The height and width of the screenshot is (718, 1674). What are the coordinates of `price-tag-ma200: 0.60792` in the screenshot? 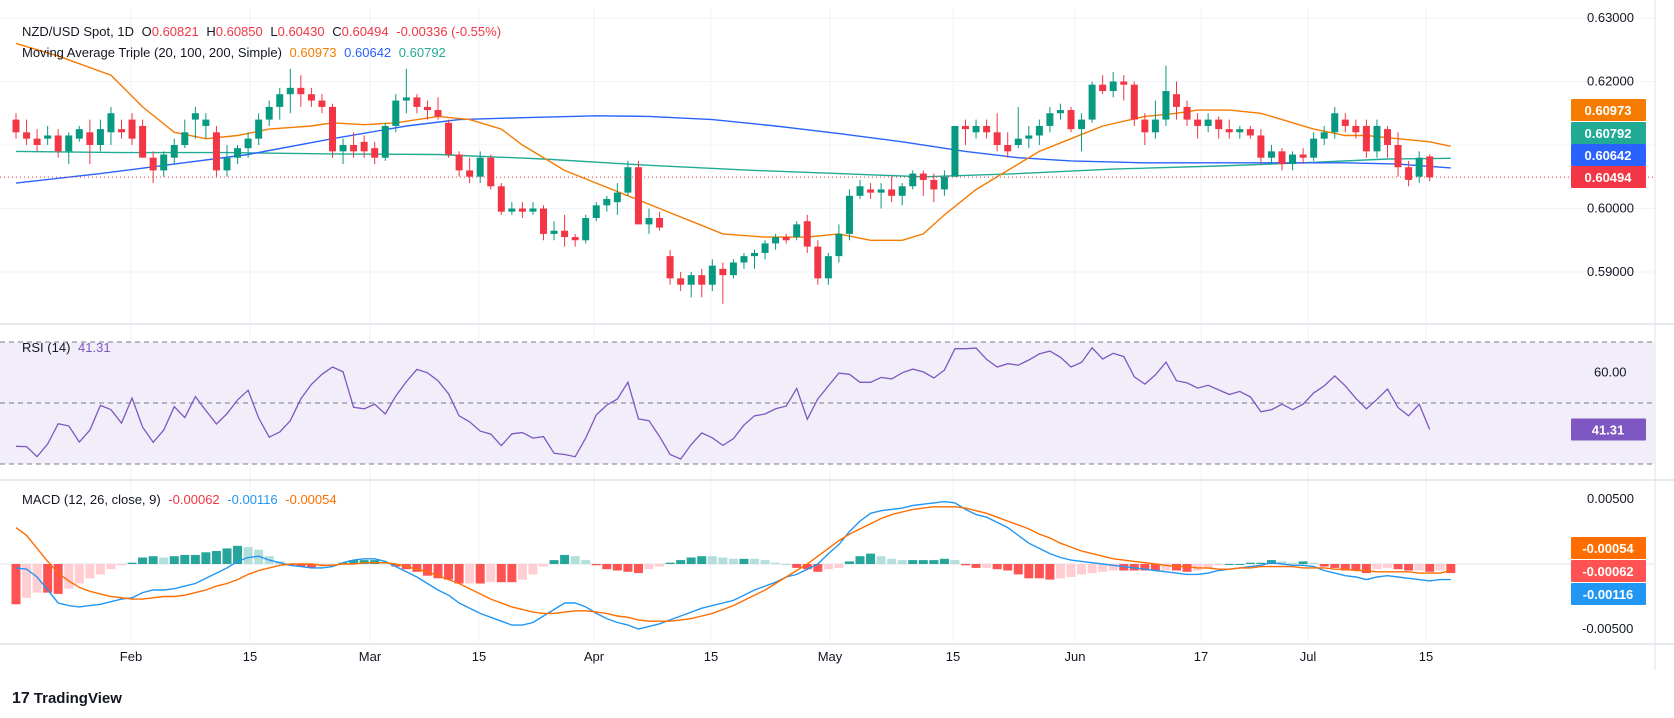 It's located at (1608, 133).